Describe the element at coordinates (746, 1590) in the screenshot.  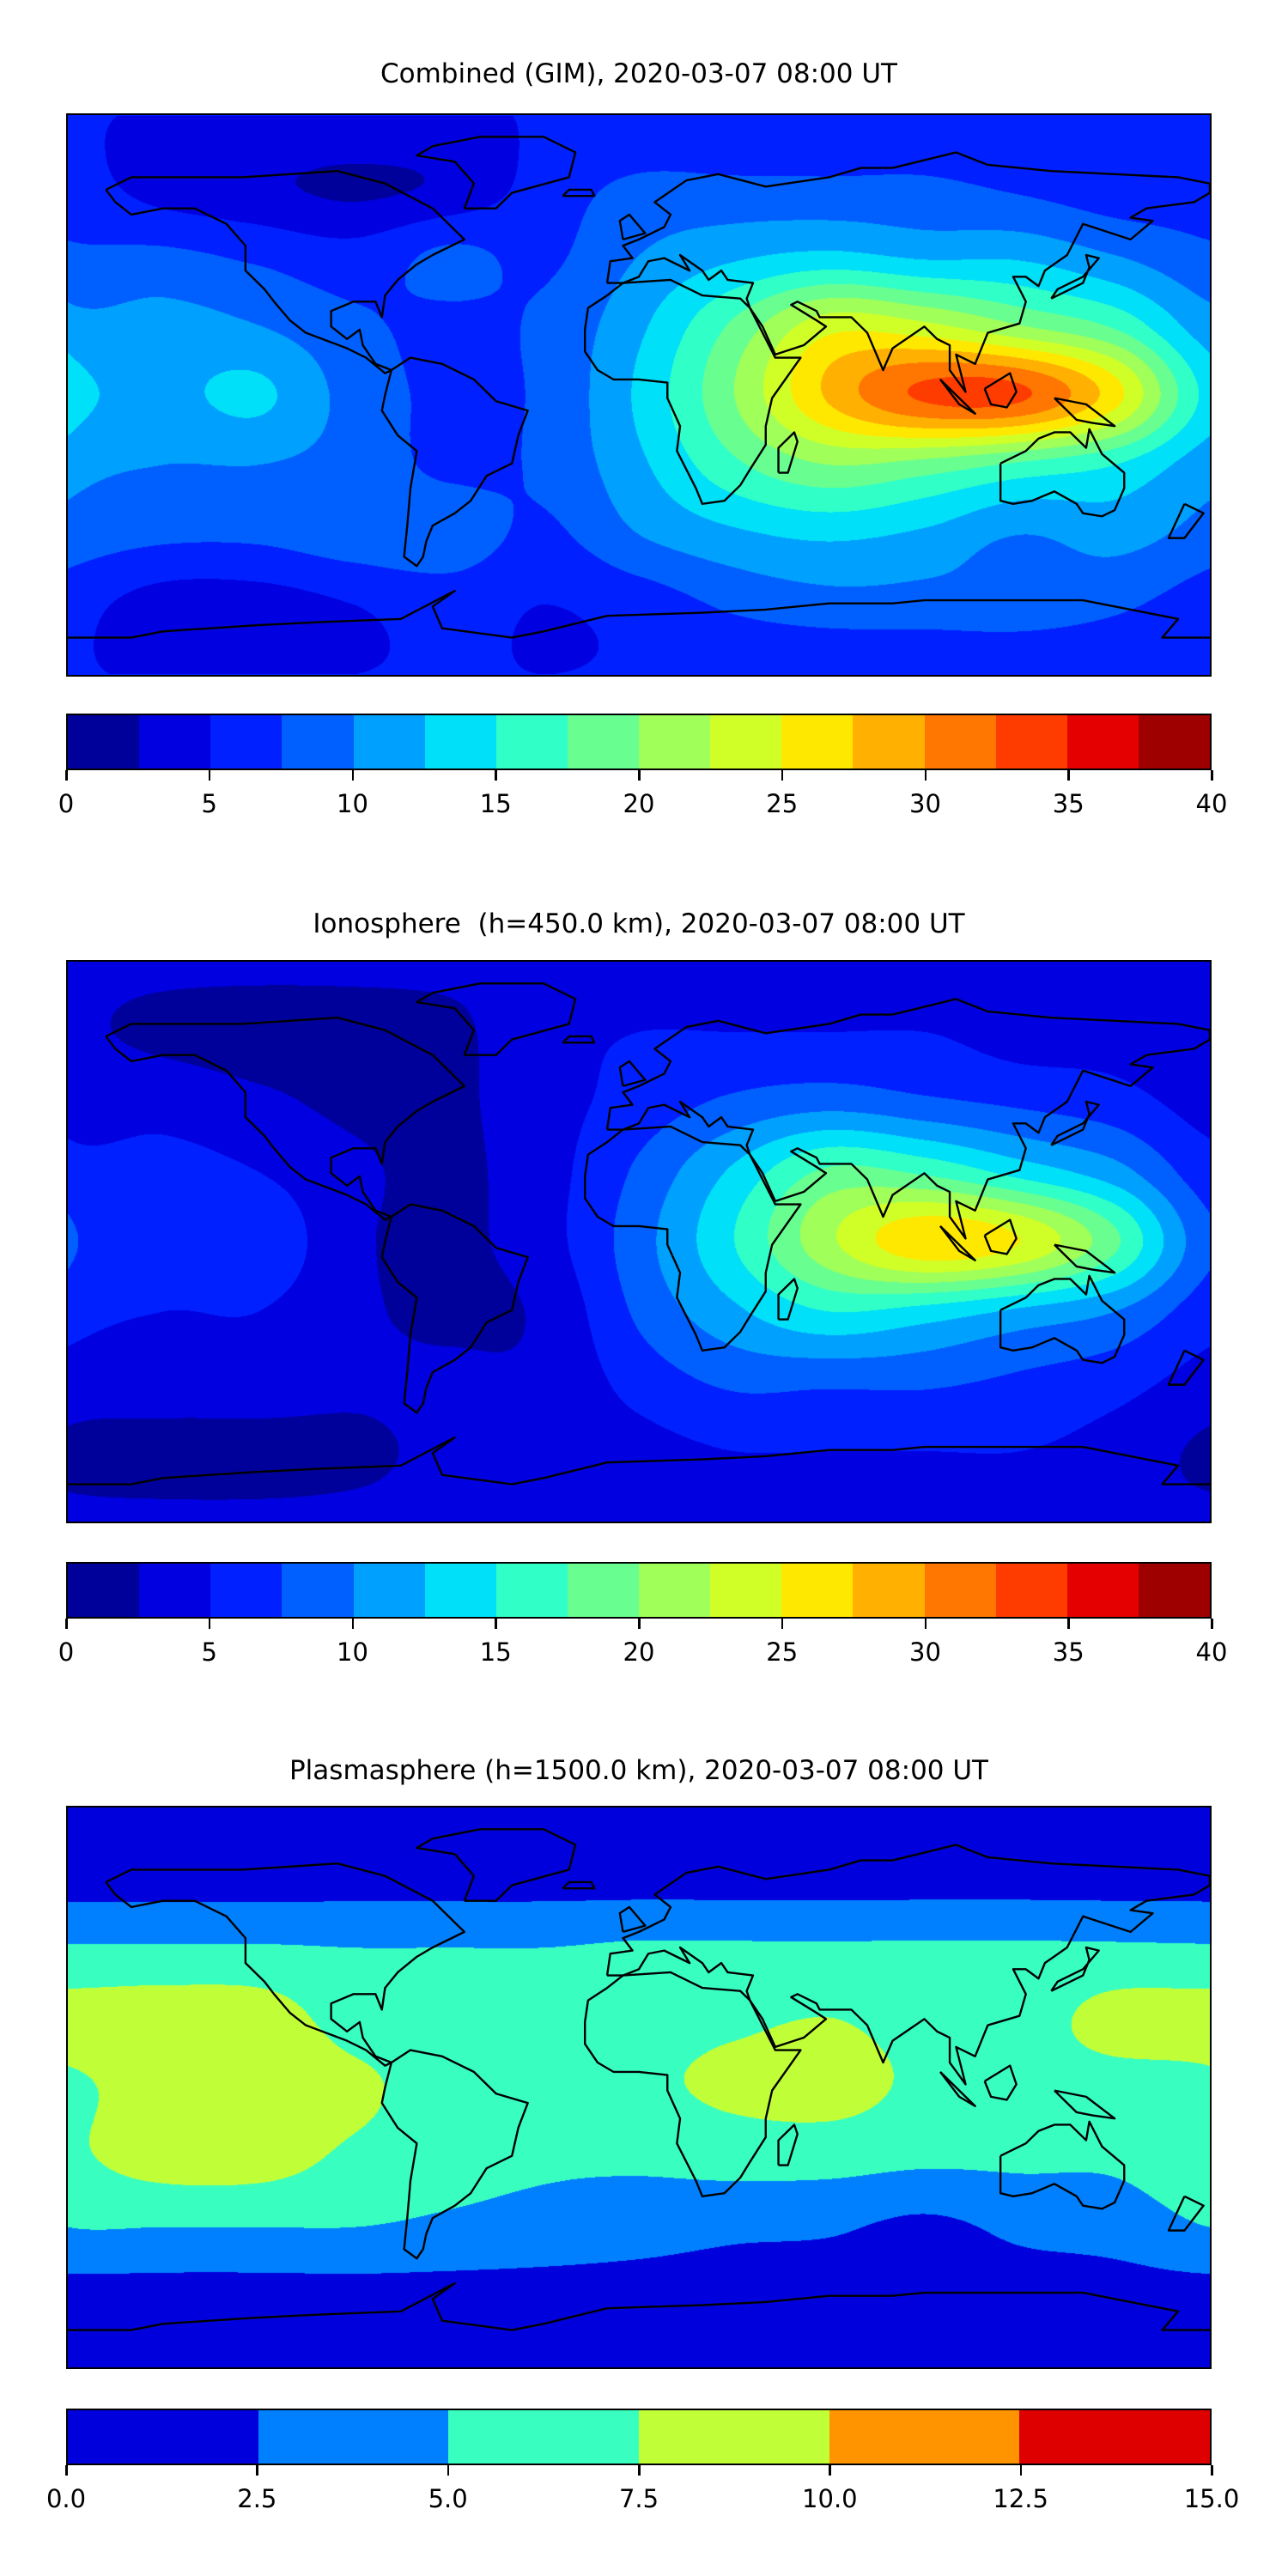
I see `colorbar-segment-22.5-25` at that location.